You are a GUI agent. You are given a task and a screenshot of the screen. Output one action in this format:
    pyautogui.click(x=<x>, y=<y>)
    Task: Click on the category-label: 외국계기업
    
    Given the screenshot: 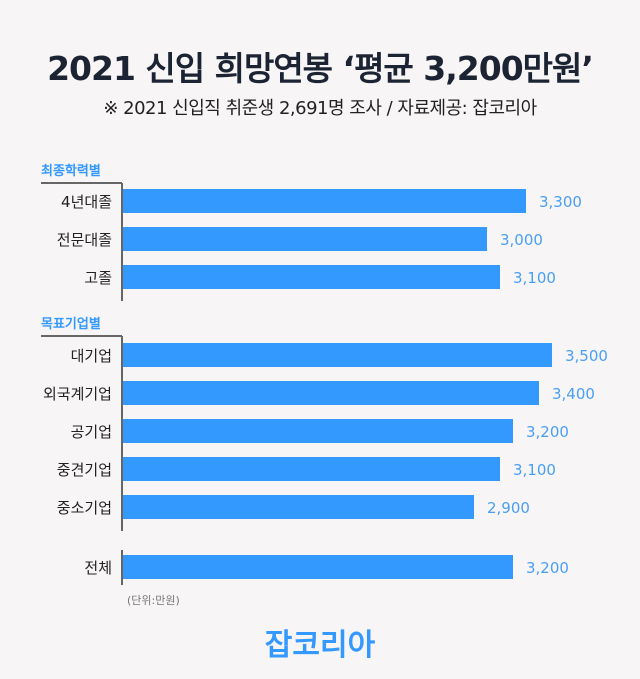 What is the action you would take?
    pyautogui.click(x=77, y=394)
    